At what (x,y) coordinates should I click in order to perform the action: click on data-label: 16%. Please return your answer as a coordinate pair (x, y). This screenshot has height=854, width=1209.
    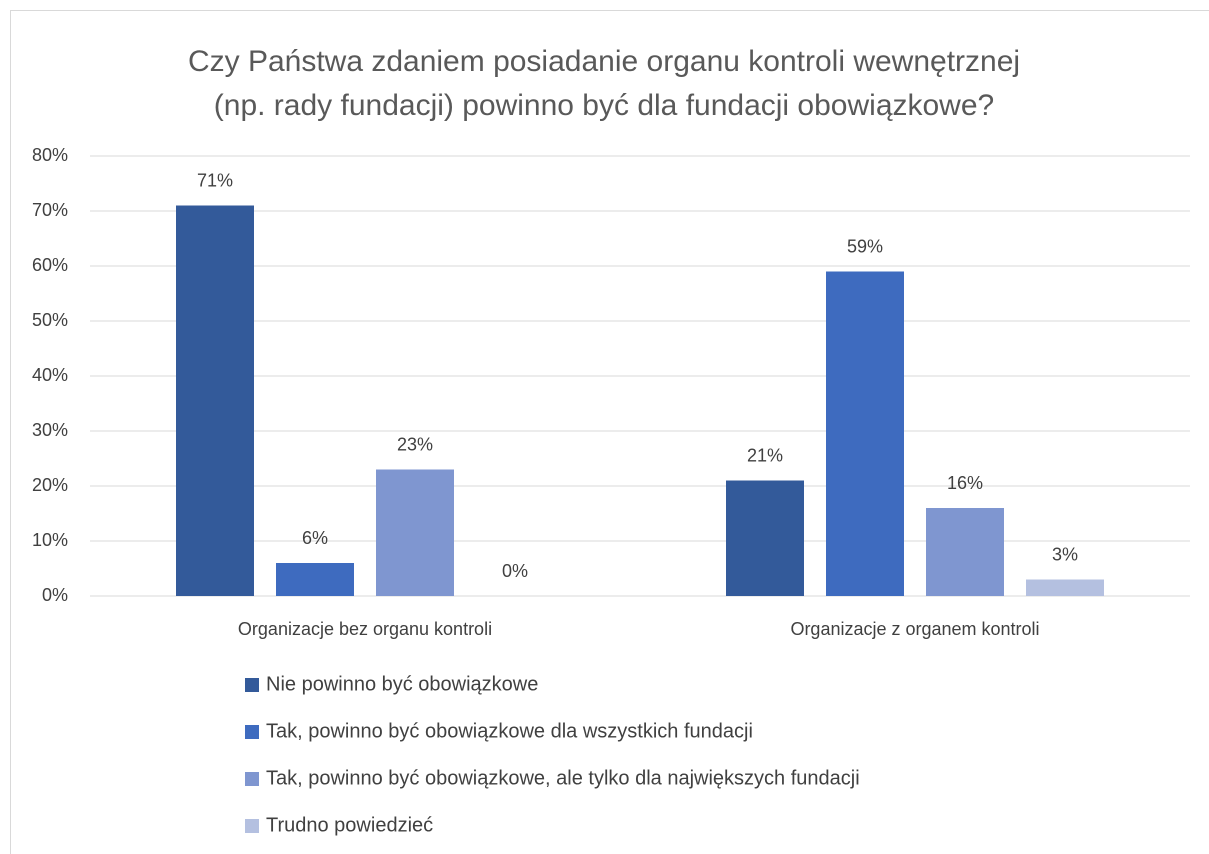
    Looking at the image, I should click on (965, 483).